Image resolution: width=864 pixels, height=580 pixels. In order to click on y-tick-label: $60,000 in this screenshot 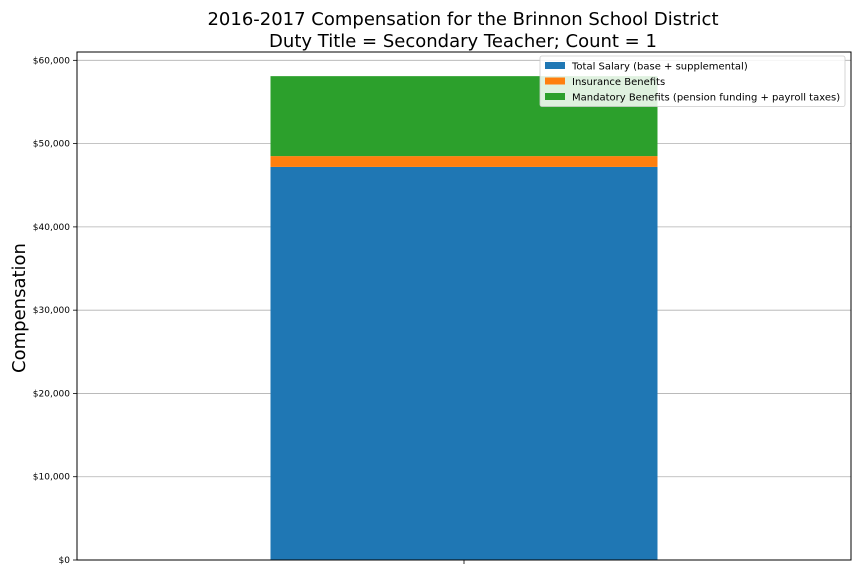, I will do `click(51, 61)`.